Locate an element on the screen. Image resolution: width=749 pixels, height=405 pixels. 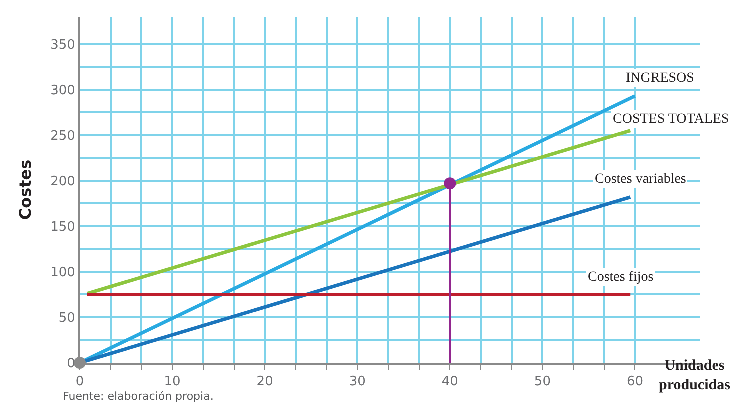
series-label: Costes variables is located at coordinates (640, 179).